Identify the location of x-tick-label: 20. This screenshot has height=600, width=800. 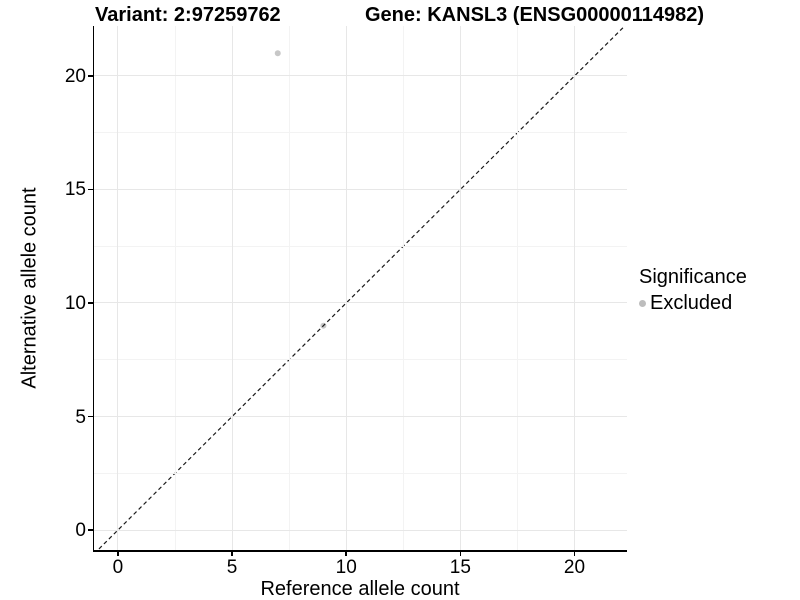
(574, 567).